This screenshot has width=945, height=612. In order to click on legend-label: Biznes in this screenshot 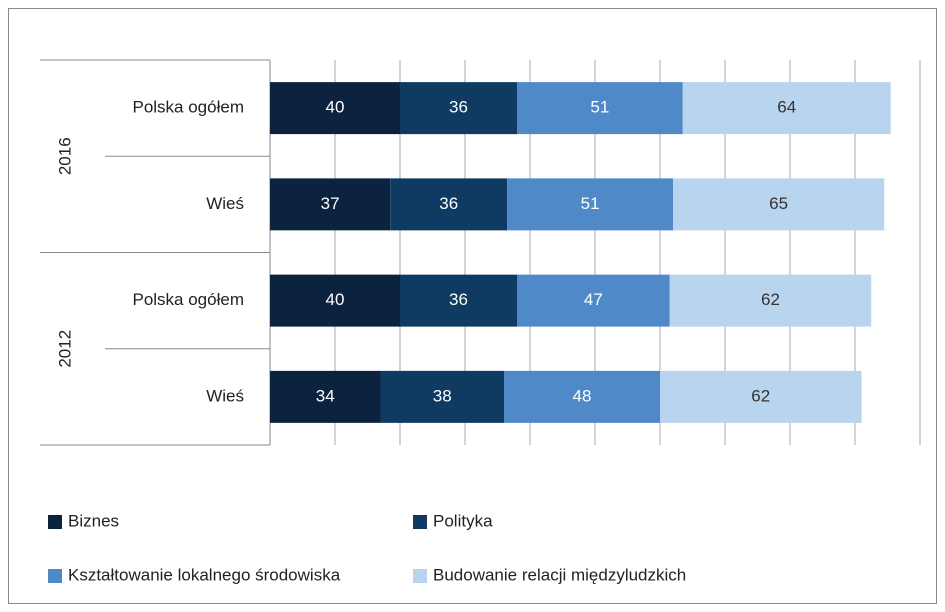, I will do `click(93, 520)`.